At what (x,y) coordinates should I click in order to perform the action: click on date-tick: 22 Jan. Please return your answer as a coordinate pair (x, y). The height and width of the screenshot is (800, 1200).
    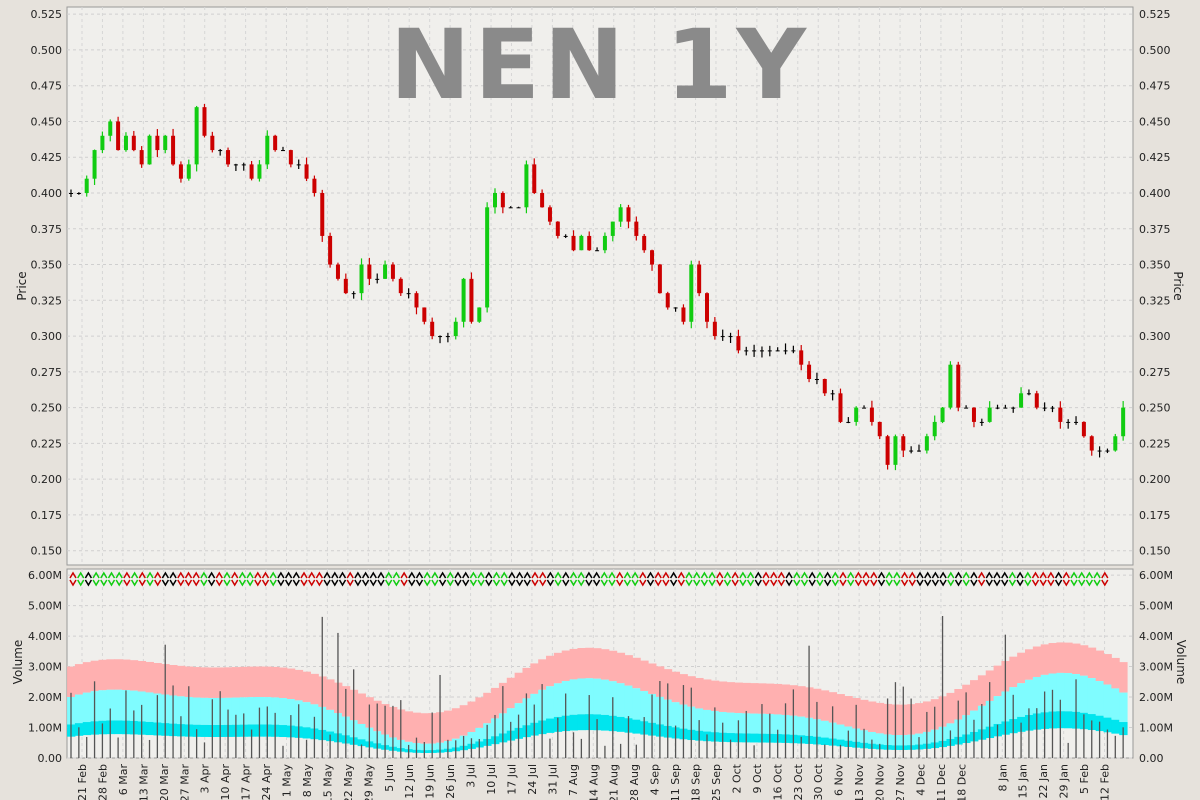
    Looking at the image, I should click on (1043, 781).